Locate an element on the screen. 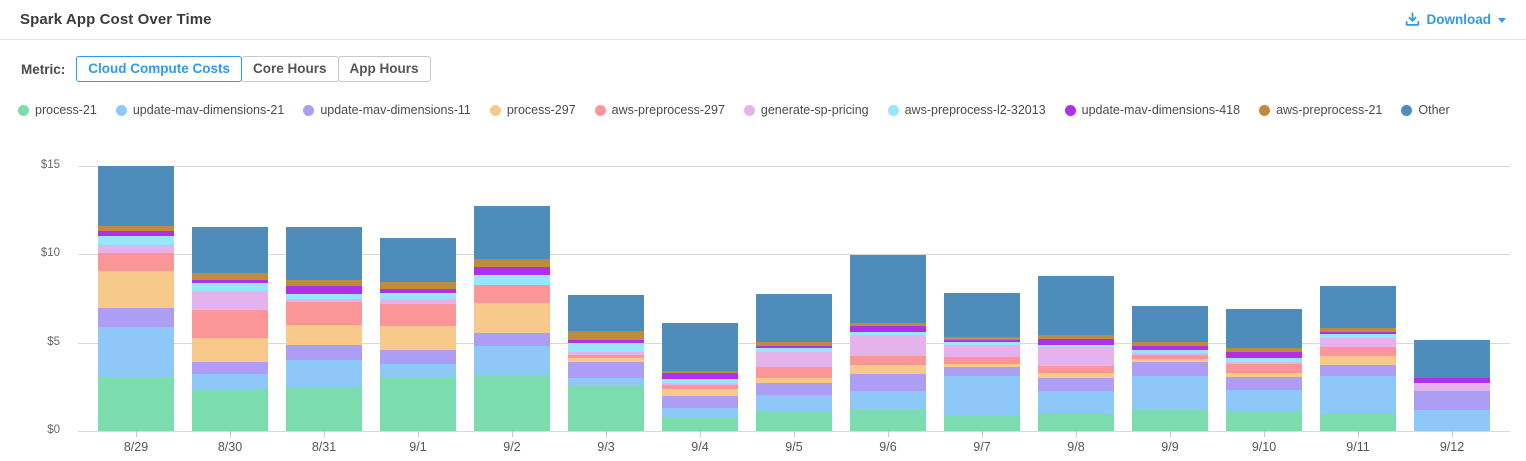 Image resolution: width=1526 pixels, height=461 pixels. download-button: Download is located at coordinates (1455, 19).